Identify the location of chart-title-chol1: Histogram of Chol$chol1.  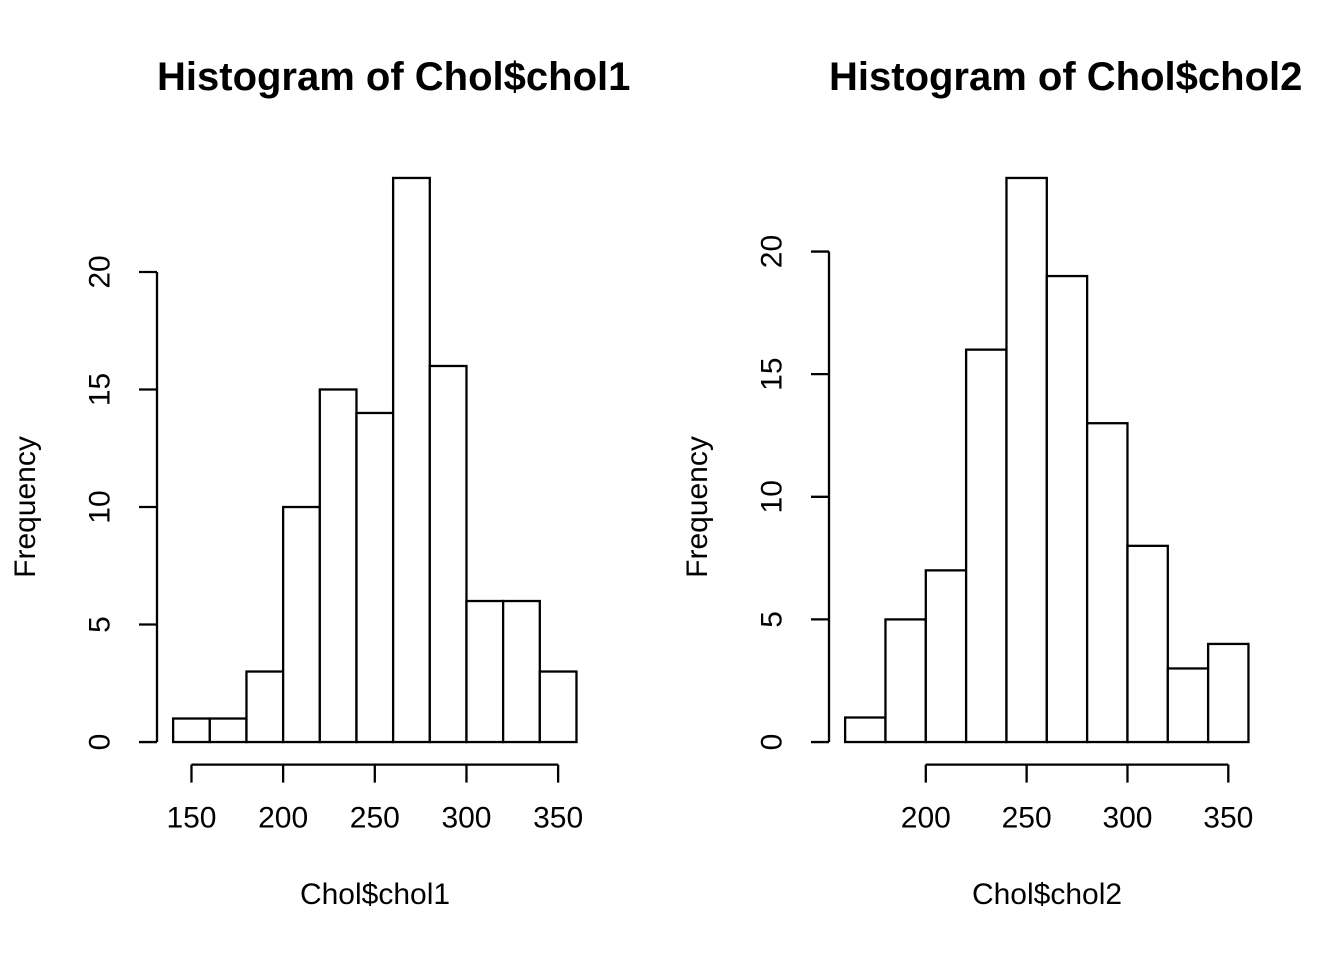
(394, 77).